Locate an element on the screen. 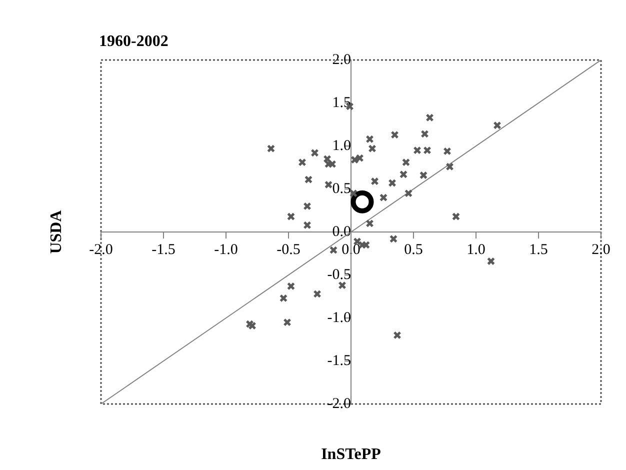 This screenshot has width=626, height=470. x-tick-label: -2.0 is located at coordinates (101, 250).